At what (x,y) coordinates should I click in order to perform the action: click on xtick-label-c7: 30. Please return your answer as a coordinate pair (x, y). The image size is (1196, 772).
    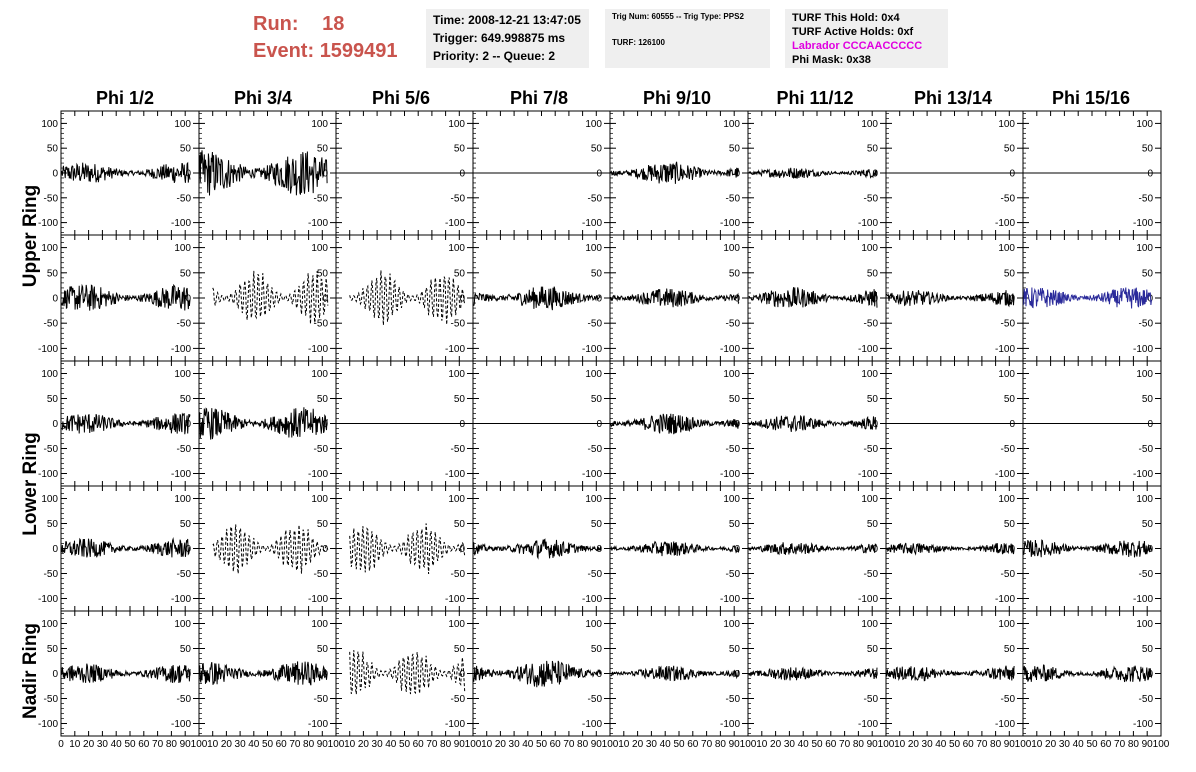
    Looking at the image, I should click on (1065, 744).